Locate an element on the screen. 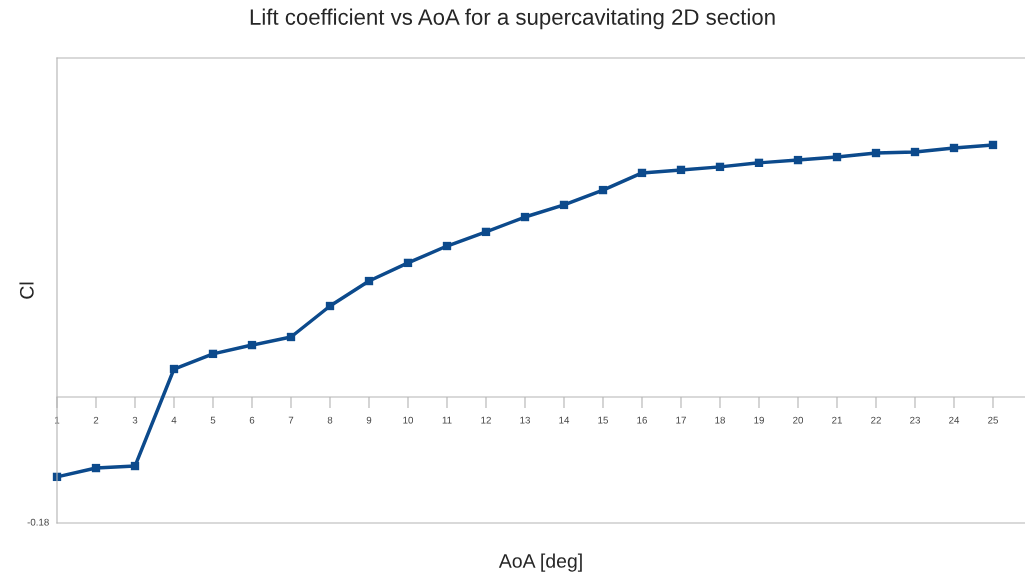 This screenshot has width=1025, height=572. x-tick-label: 12 is located at coordinates (486, 420).